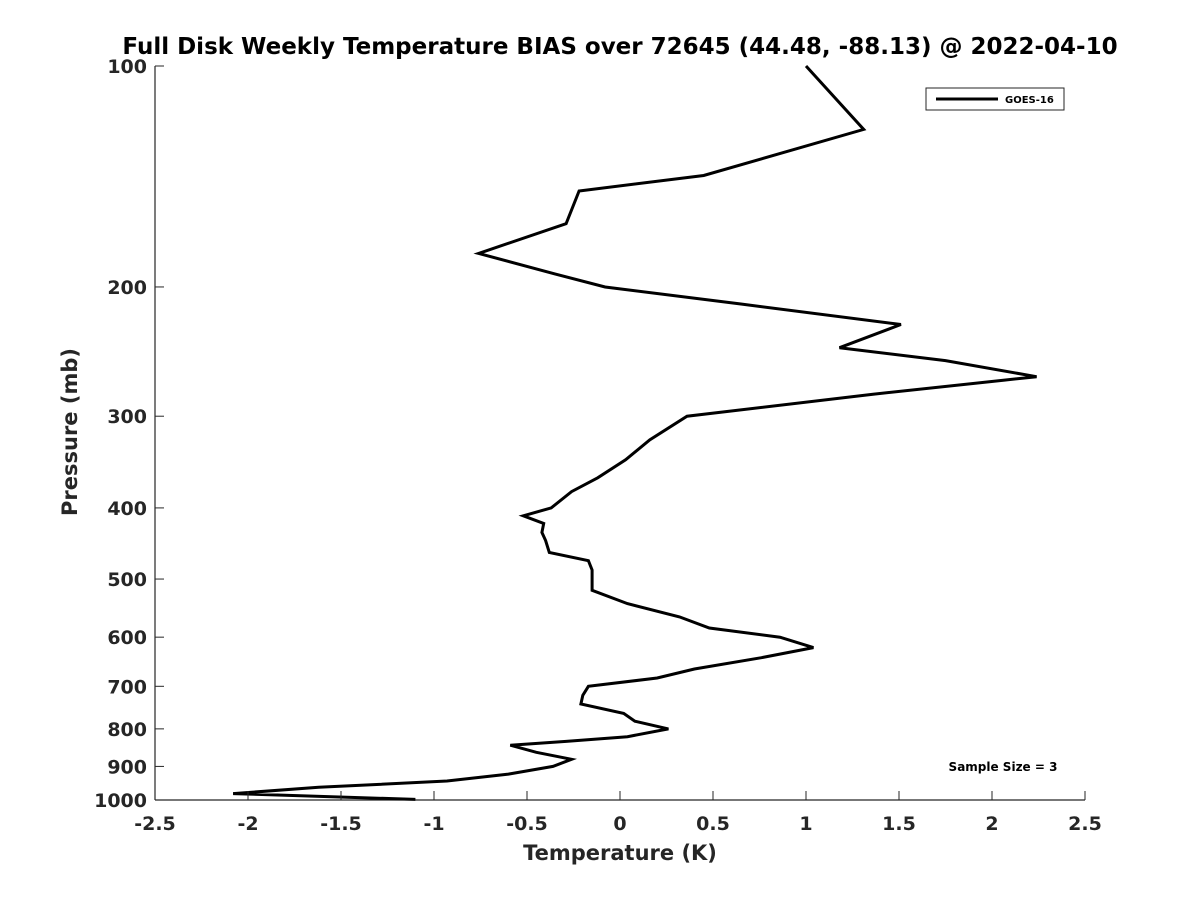 The height and width of the screenshot is (900, 1200). I want to click on x-tick-label: 2.5, so click(1085, 824).